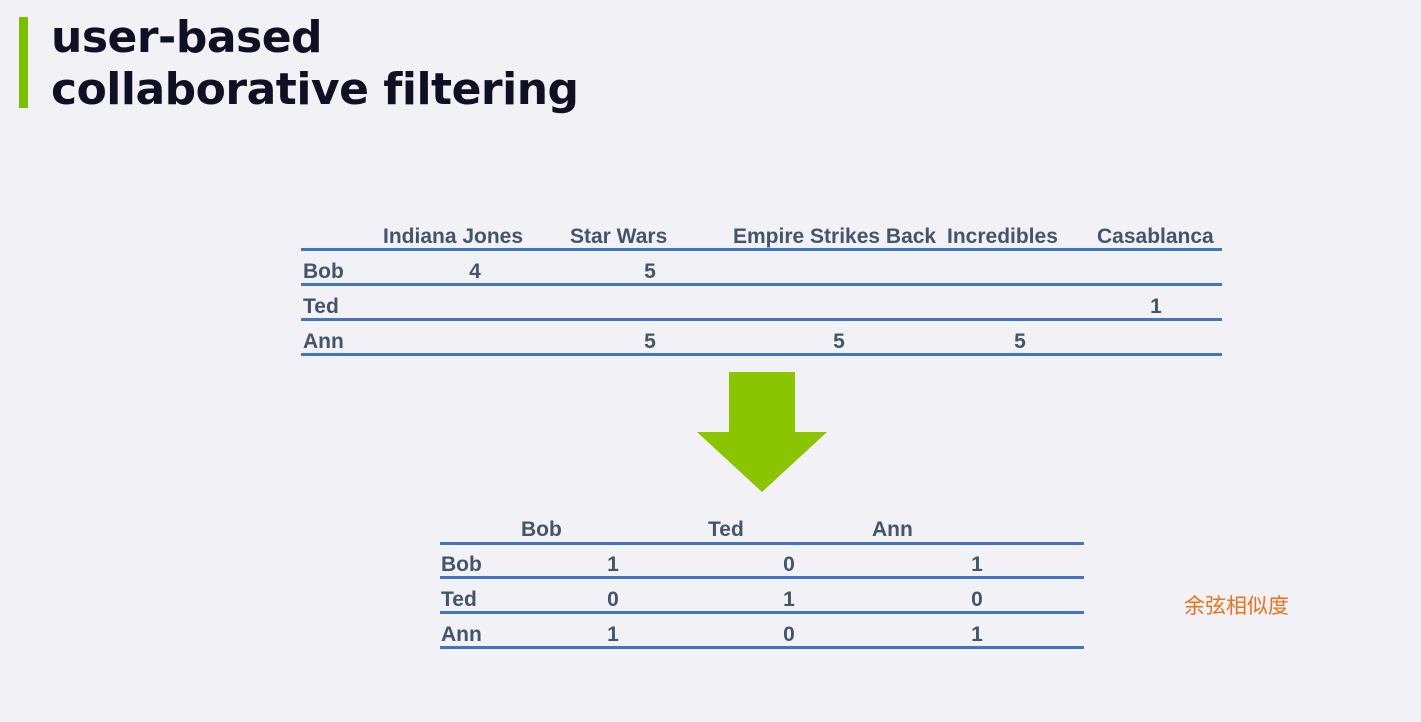 This screenshot has height=722, width=1421. Describe the element at coordinates (1155, 236) in the screenshot. I see `col-header-casablanca: Casablanca` at that location.